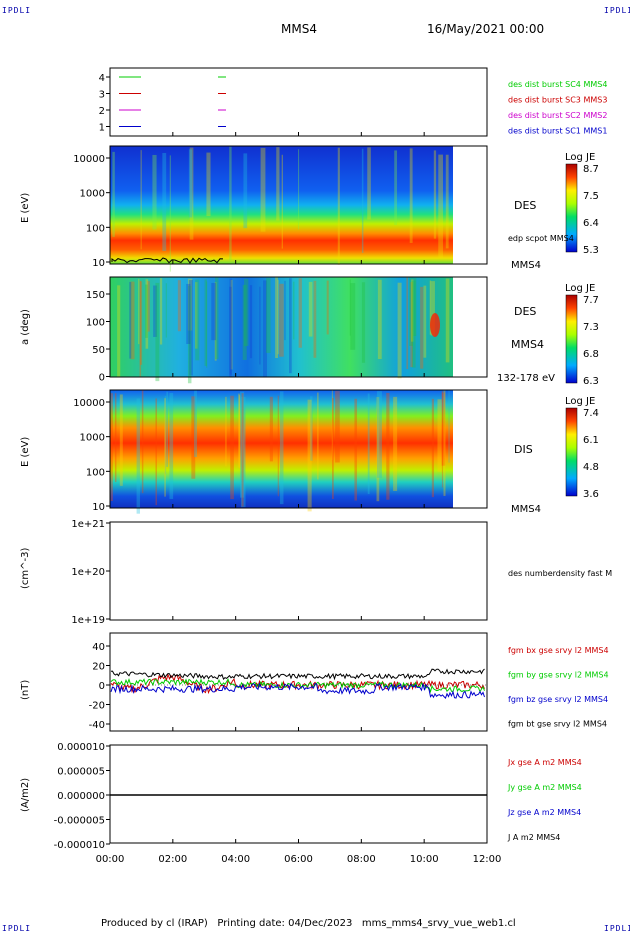 The image size is (630, 934). Describe the element at coordinates (591, 494) in the screenshot. I see `colorbar-tick-label: 3.6` at that location.